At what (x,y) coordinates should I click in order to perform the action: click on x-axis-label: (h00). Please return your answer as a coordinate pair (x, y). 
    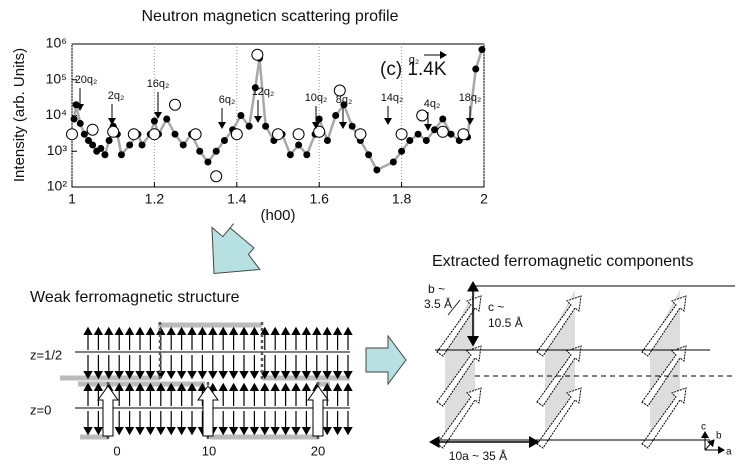
    Looking at the image, I should click on (277, 215).